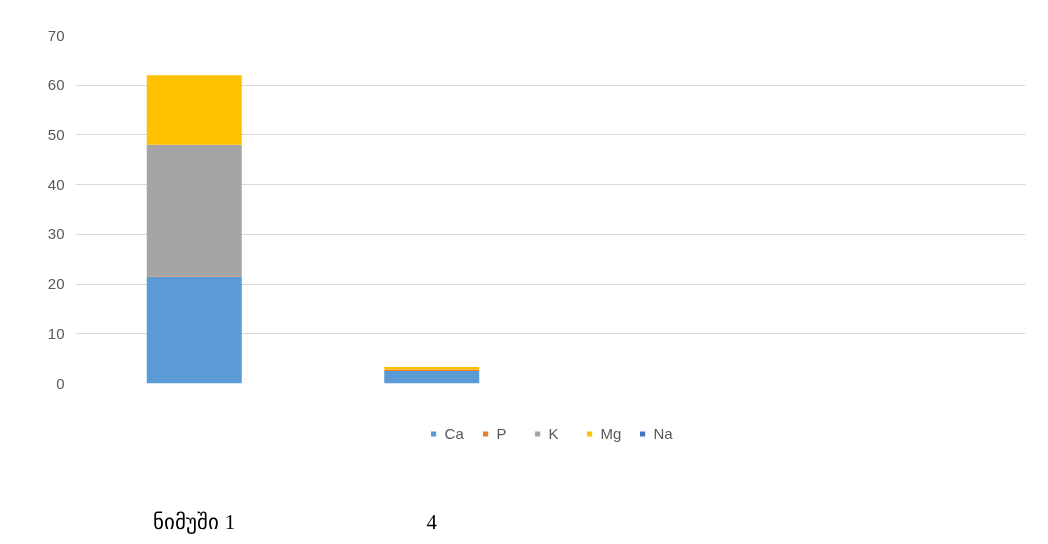 This screenshot has height=544, width=1048. Describe the element at coordinates (60, 383) in the screenshot. I see `y-tick-label: 0` at that location.